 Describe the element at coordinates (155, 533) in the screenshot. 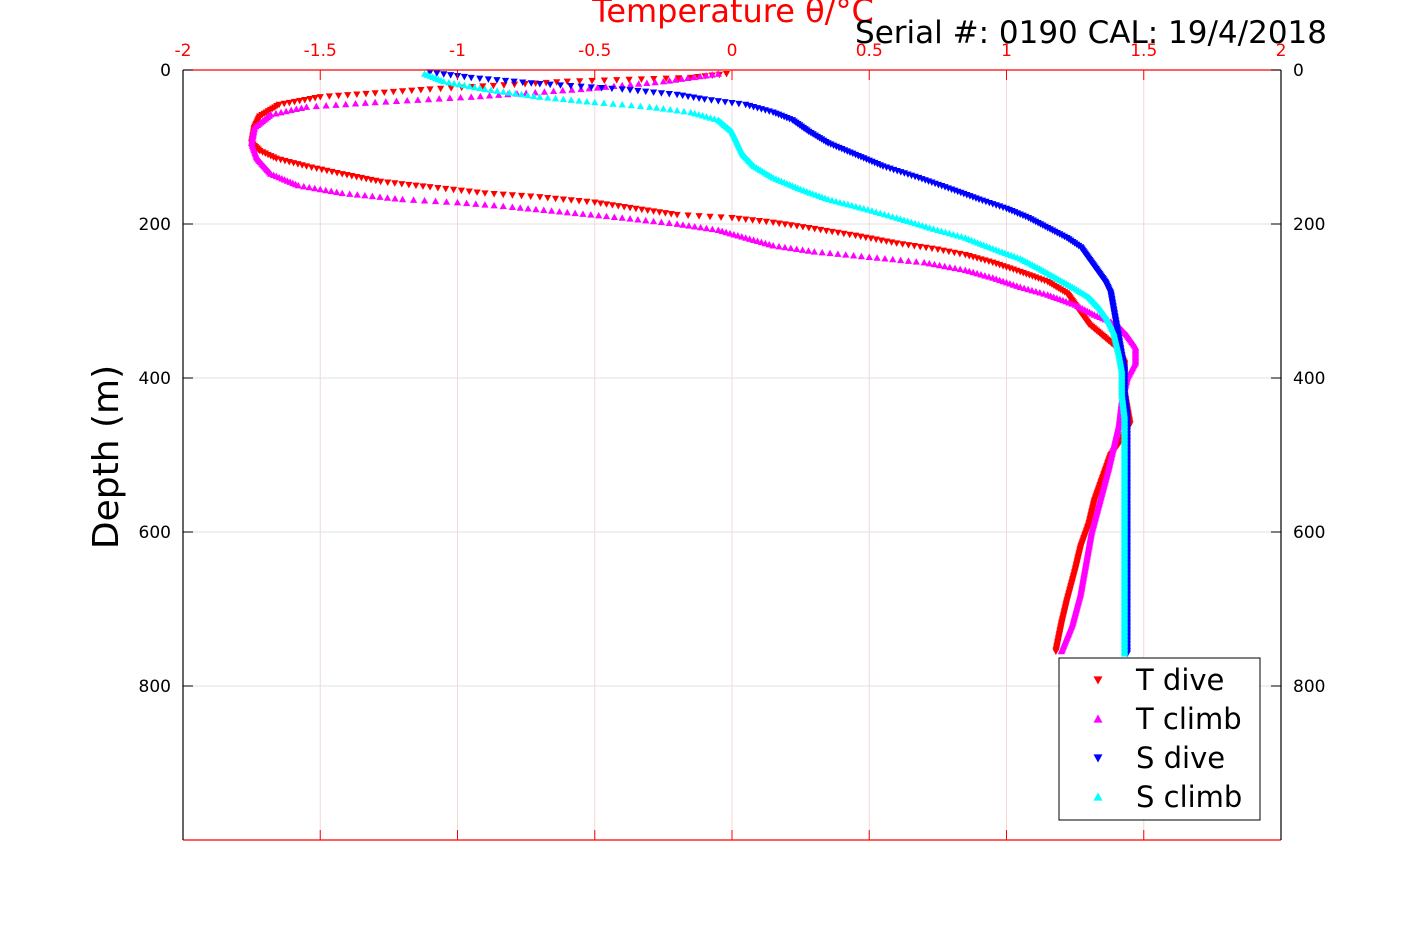

I see `y-tick-label: 600` at that location.